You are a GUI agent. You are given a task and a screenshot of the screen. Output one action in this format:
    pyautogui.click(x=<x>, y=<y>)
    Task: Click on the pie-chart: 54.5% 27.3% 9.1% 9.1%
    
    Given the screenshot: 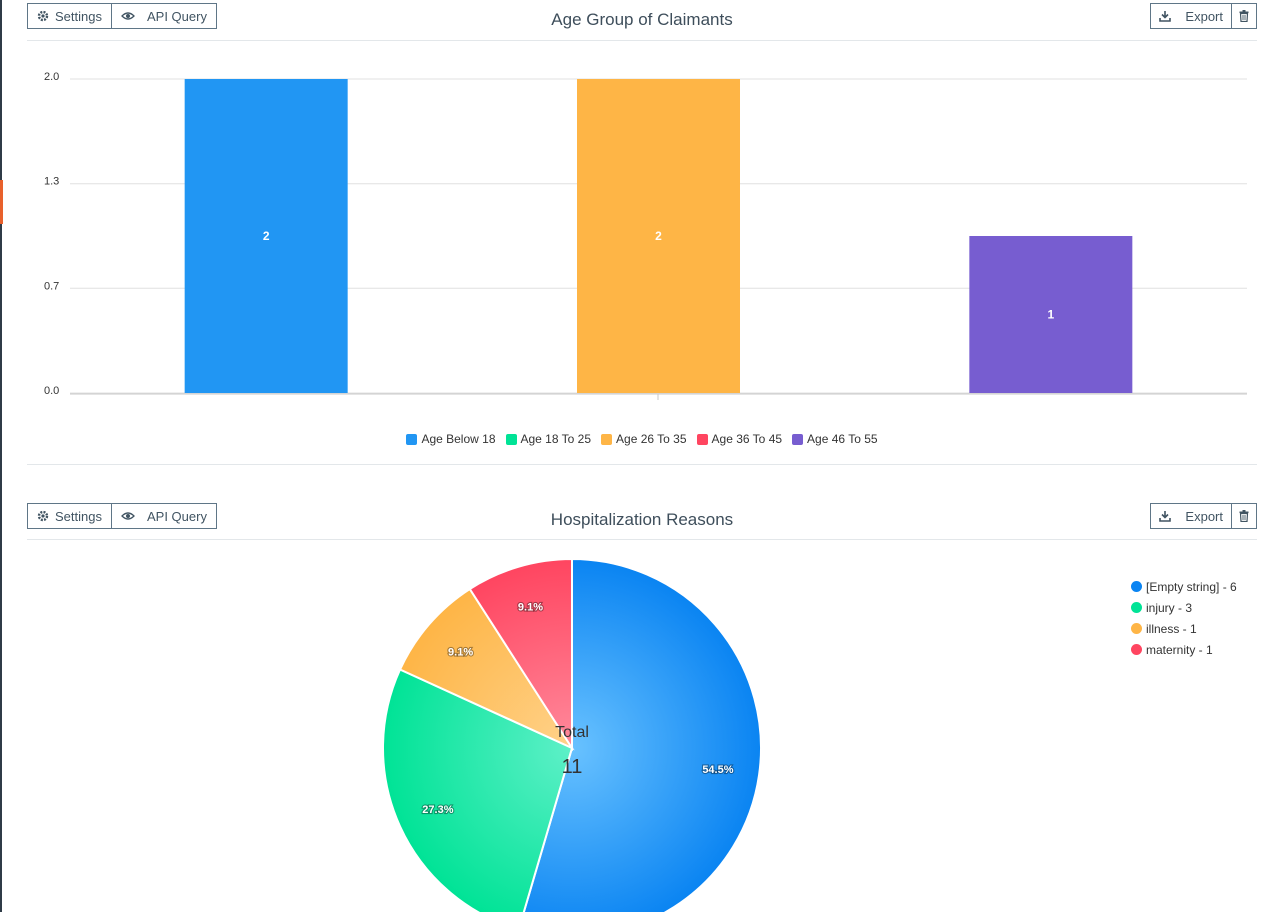 What is the action you would take?
    pyautogui.click(x=572, y=734)
    